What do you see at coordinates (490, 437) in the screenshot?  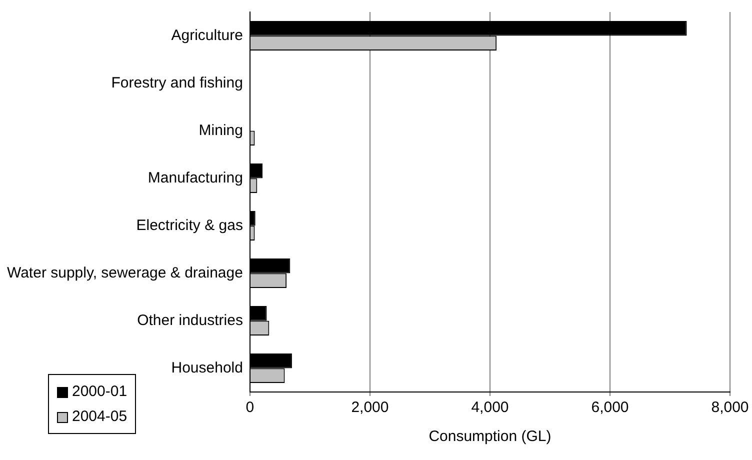 I see `x-axis-title: Consumption (GL)` at bounding box center [490, 437].